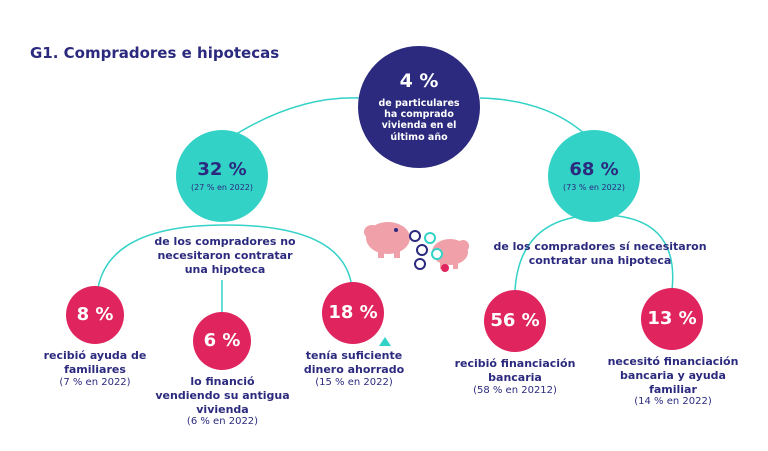  I want to click on left-branch-pct: 32 %, so click(222, 170).